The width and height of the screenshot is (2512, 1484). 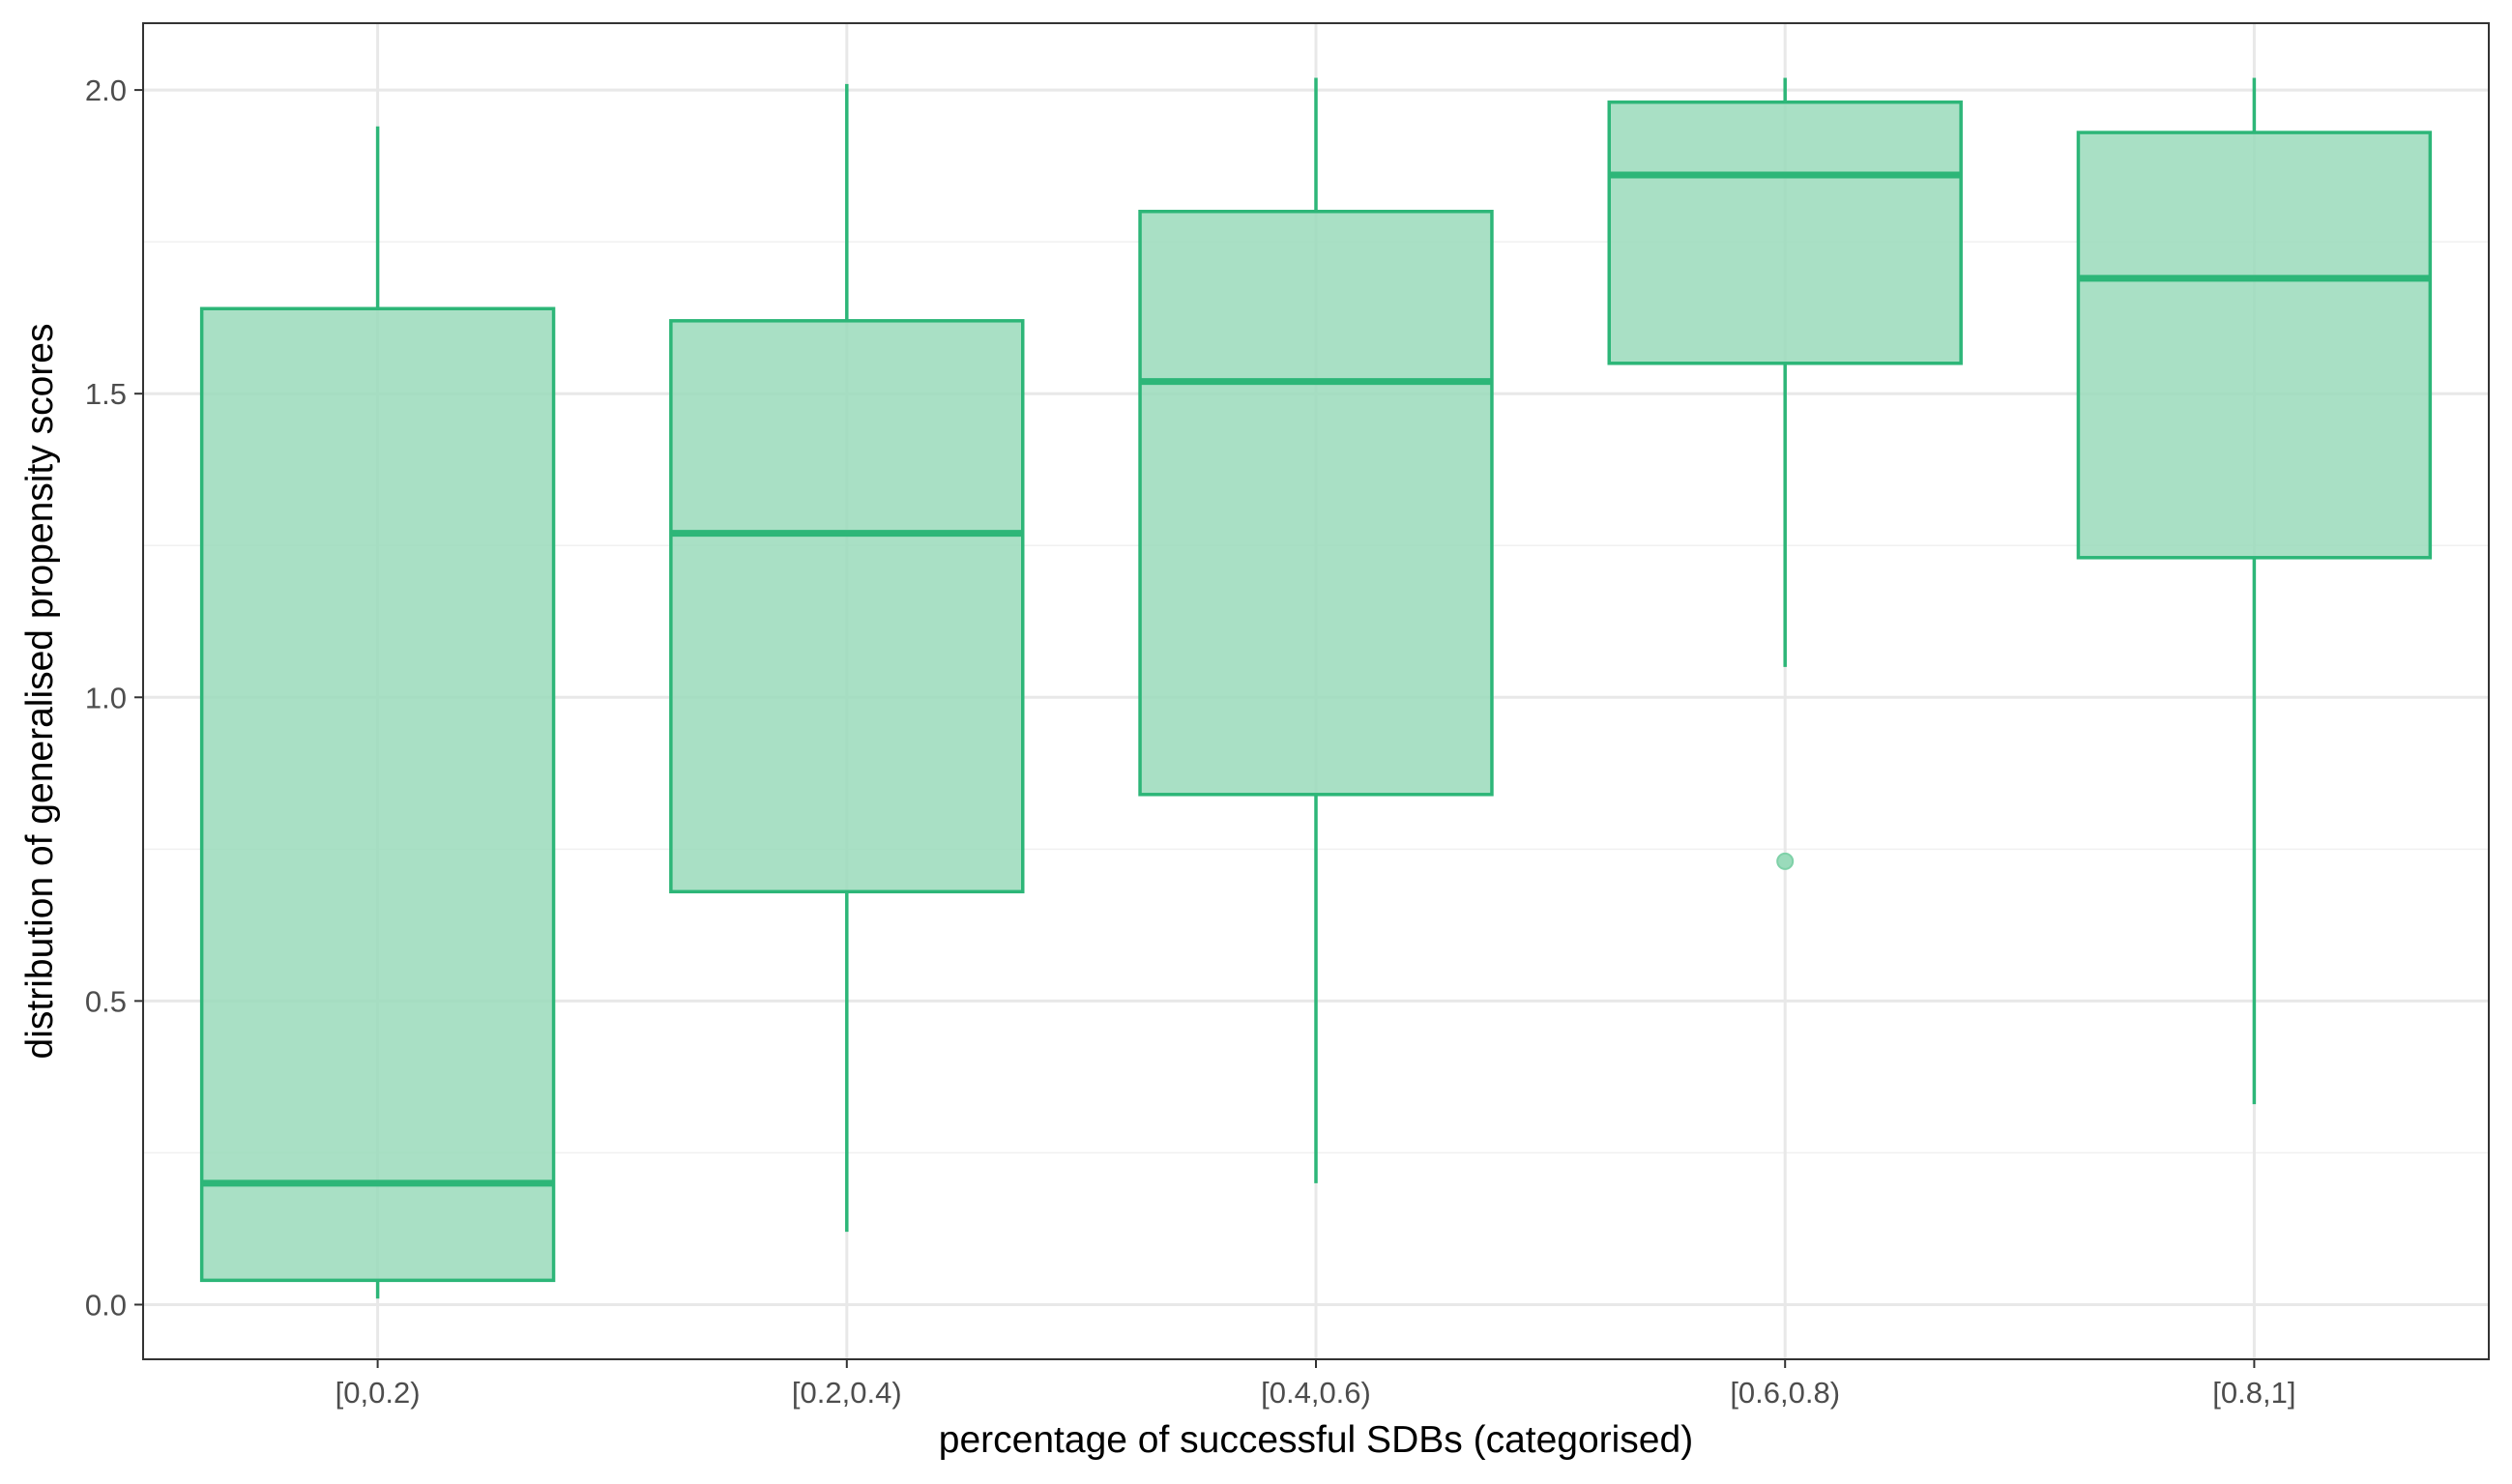 I want to click on outlier-point, so click(x=1785, y=861).